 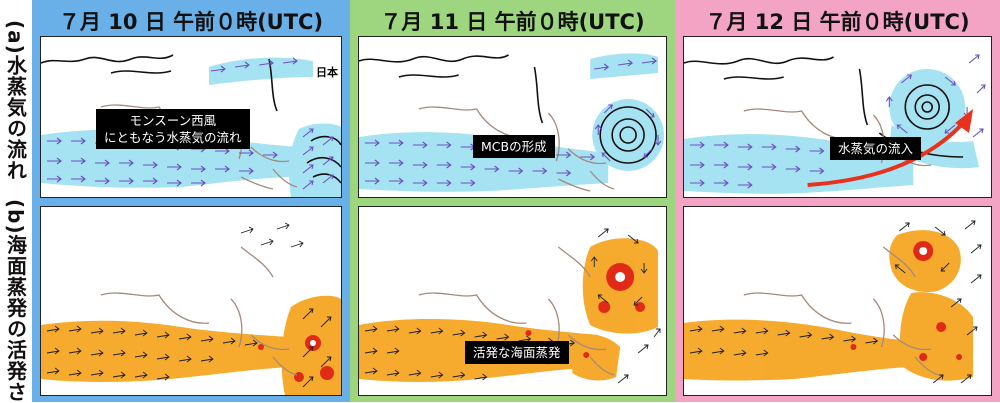 What do you see at coordinates (514, 146) in the screenshot?
I see `mcb-label: MCBの形成` at bounding box center [514, 146].